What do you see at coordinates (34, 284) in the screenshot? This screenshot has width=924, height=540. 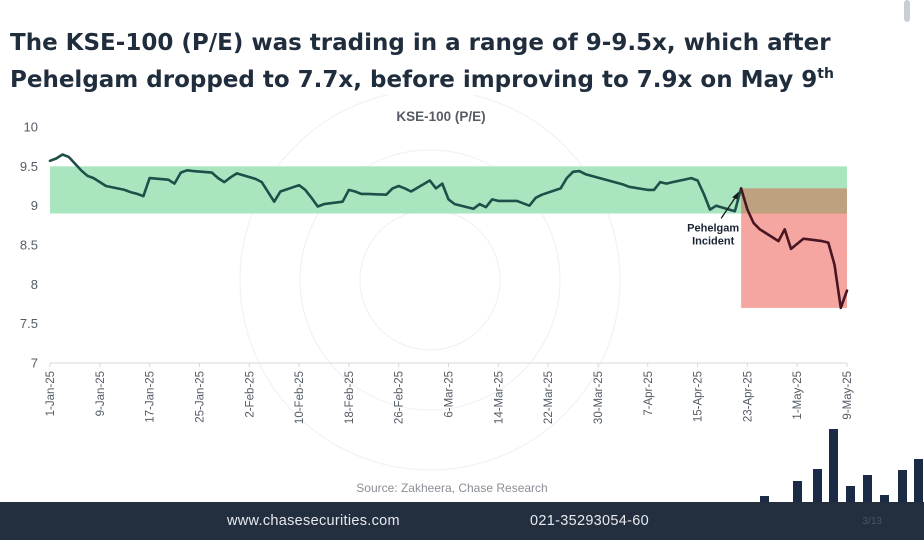 I see `y-tick-label: 8` at bounding box center [34, 284].